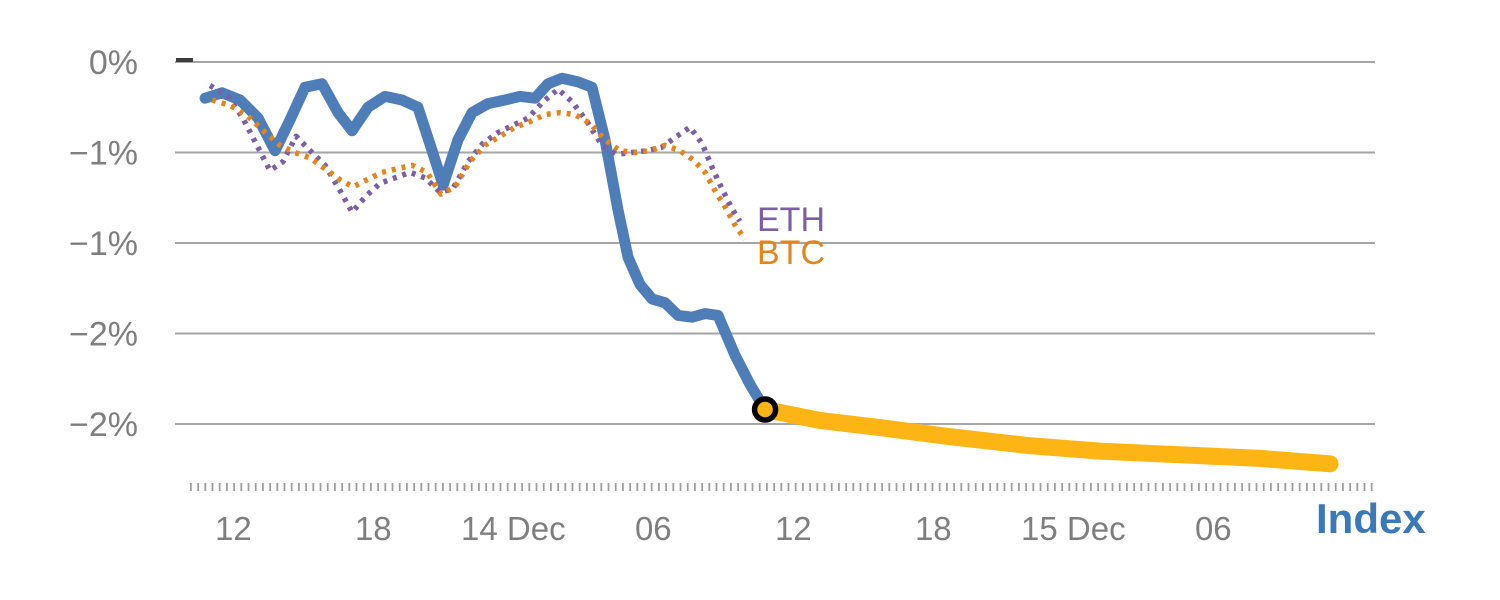 This screenshot has height=600, width=1500. What do you see at coordinates (113, 63) in the screenshot?
I see `y-tick-label: 0%` at bounding box center [113, 63].